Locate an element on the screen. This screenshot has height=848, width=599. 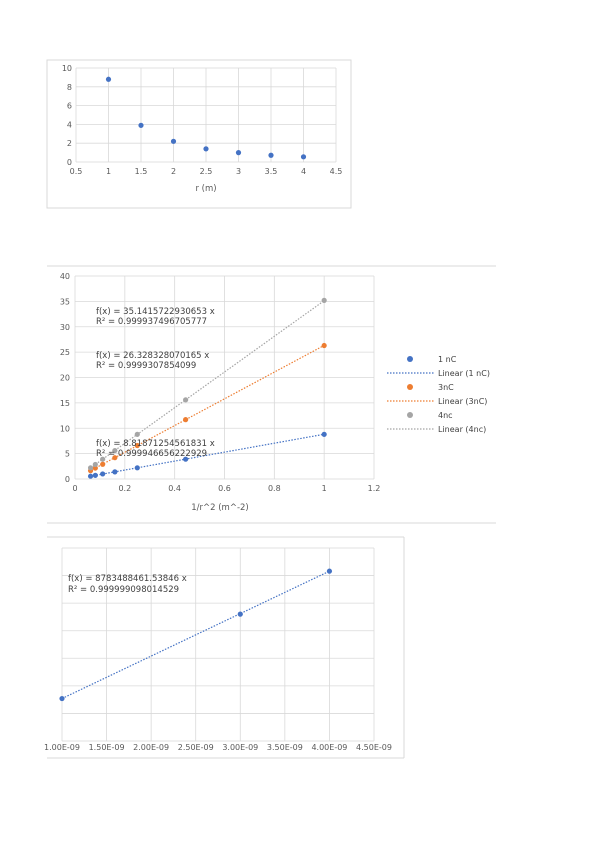
legend-marker-1nc is located at coordinates (410, 359).